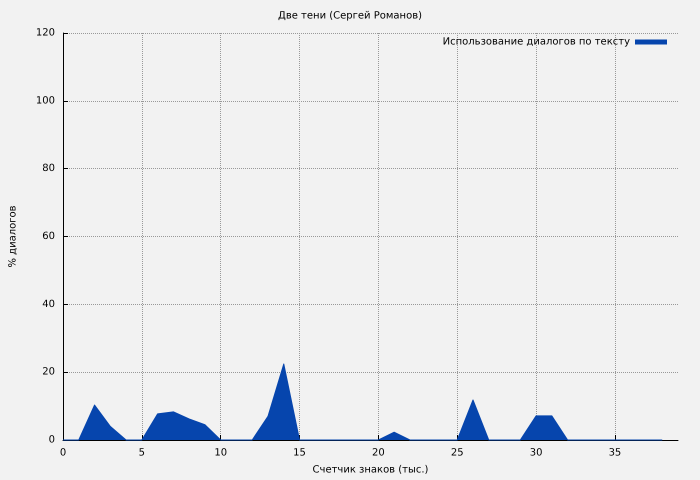  Describe the element at coordinates (48, 372) in the screenshot. I see `y-tick-label: 20` at that location.